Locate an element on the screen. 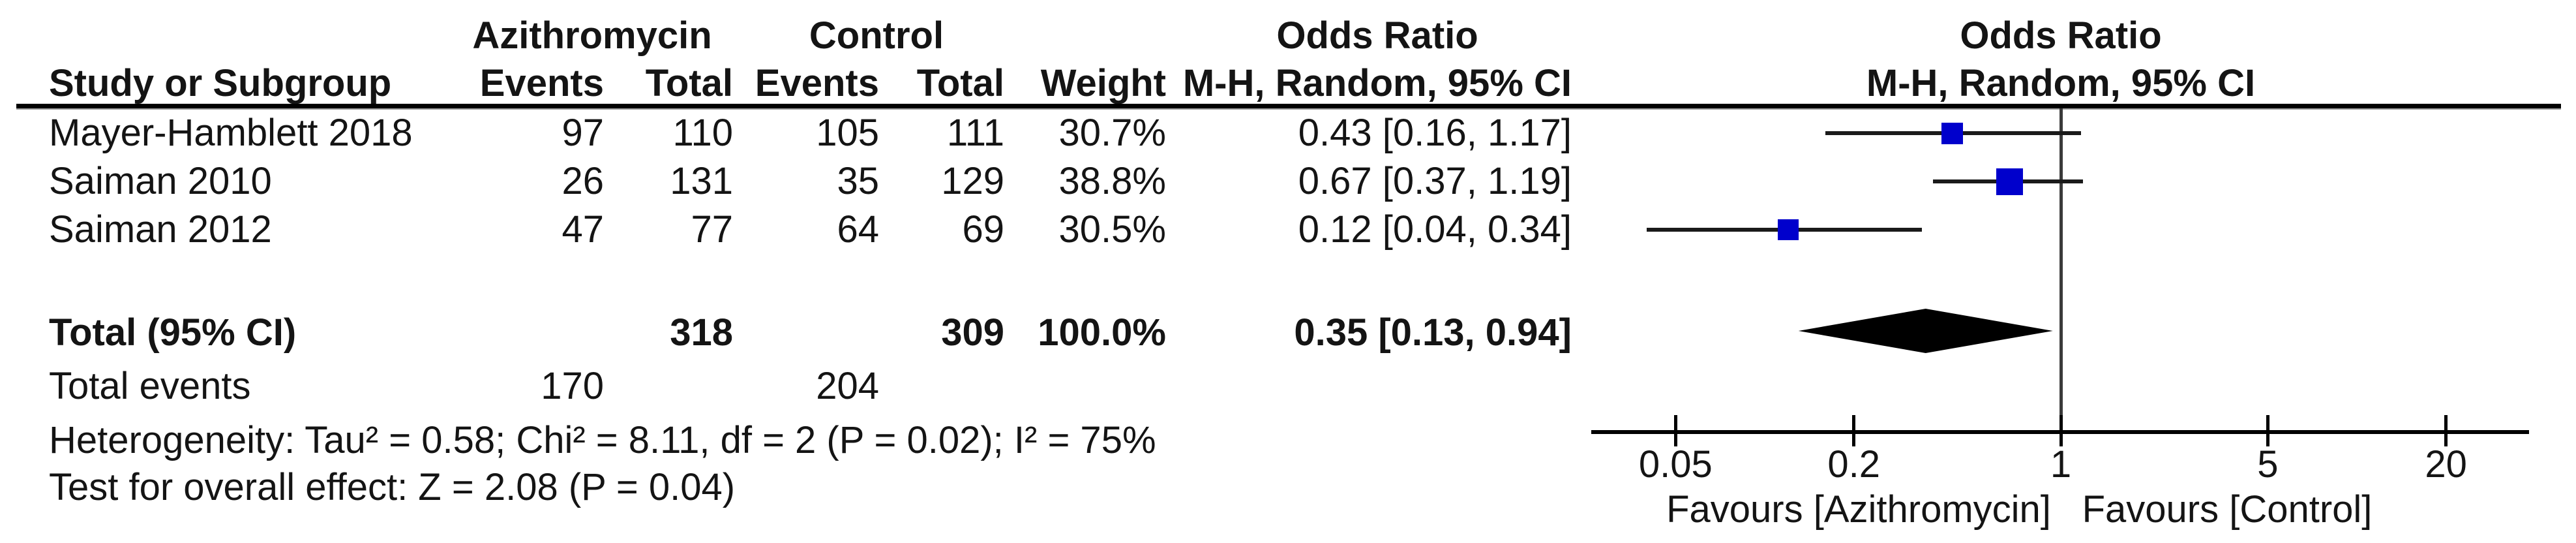  total1-column-header: Total is located at coordinates (689, 83).